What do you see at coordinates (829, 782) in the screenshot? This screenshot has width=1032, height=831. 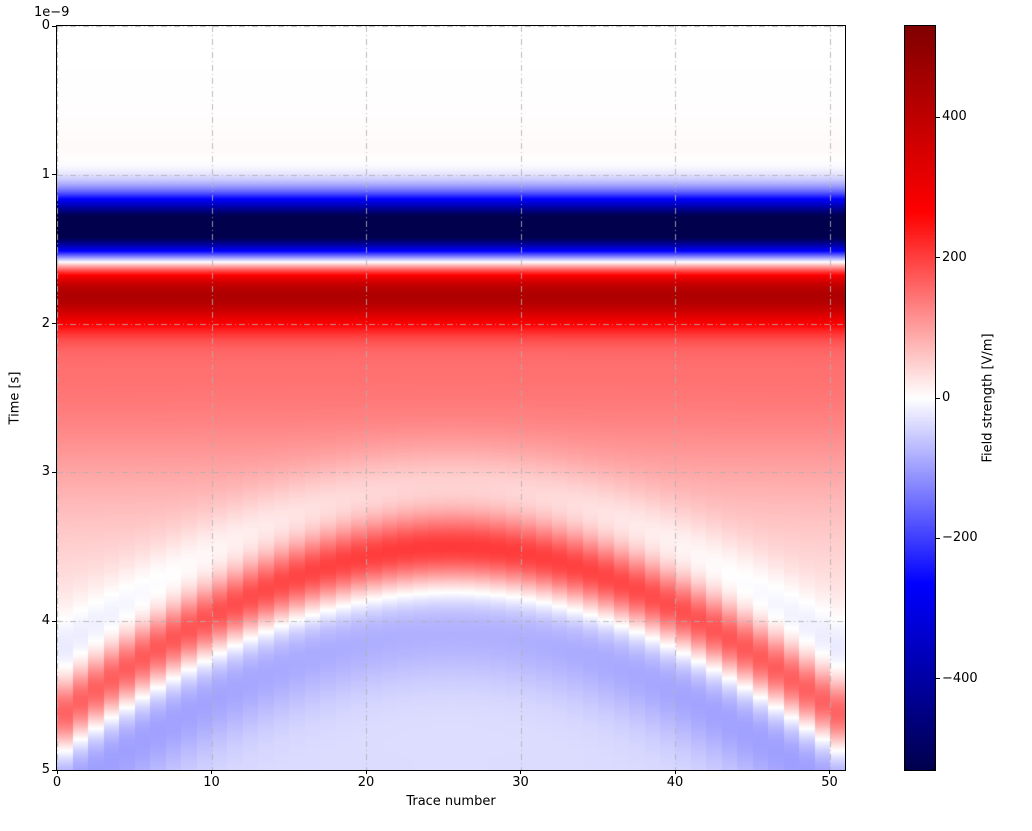 I see `x-tick-label: 50` at bounding box center [829, 782].